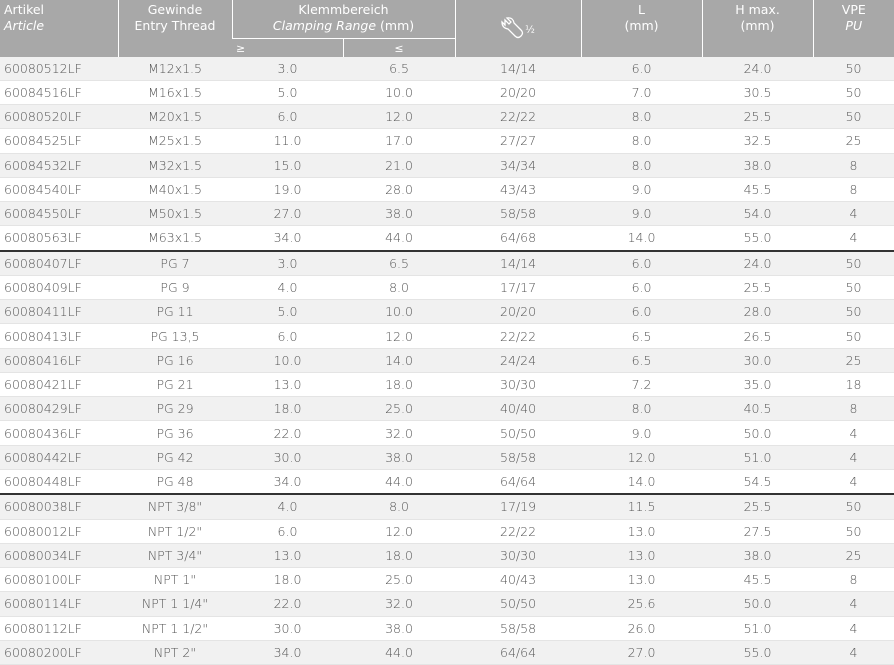  Describe the element at coordinates (175, 141) in the screenshot. I see `table-cell: M25x1.5` at that location.